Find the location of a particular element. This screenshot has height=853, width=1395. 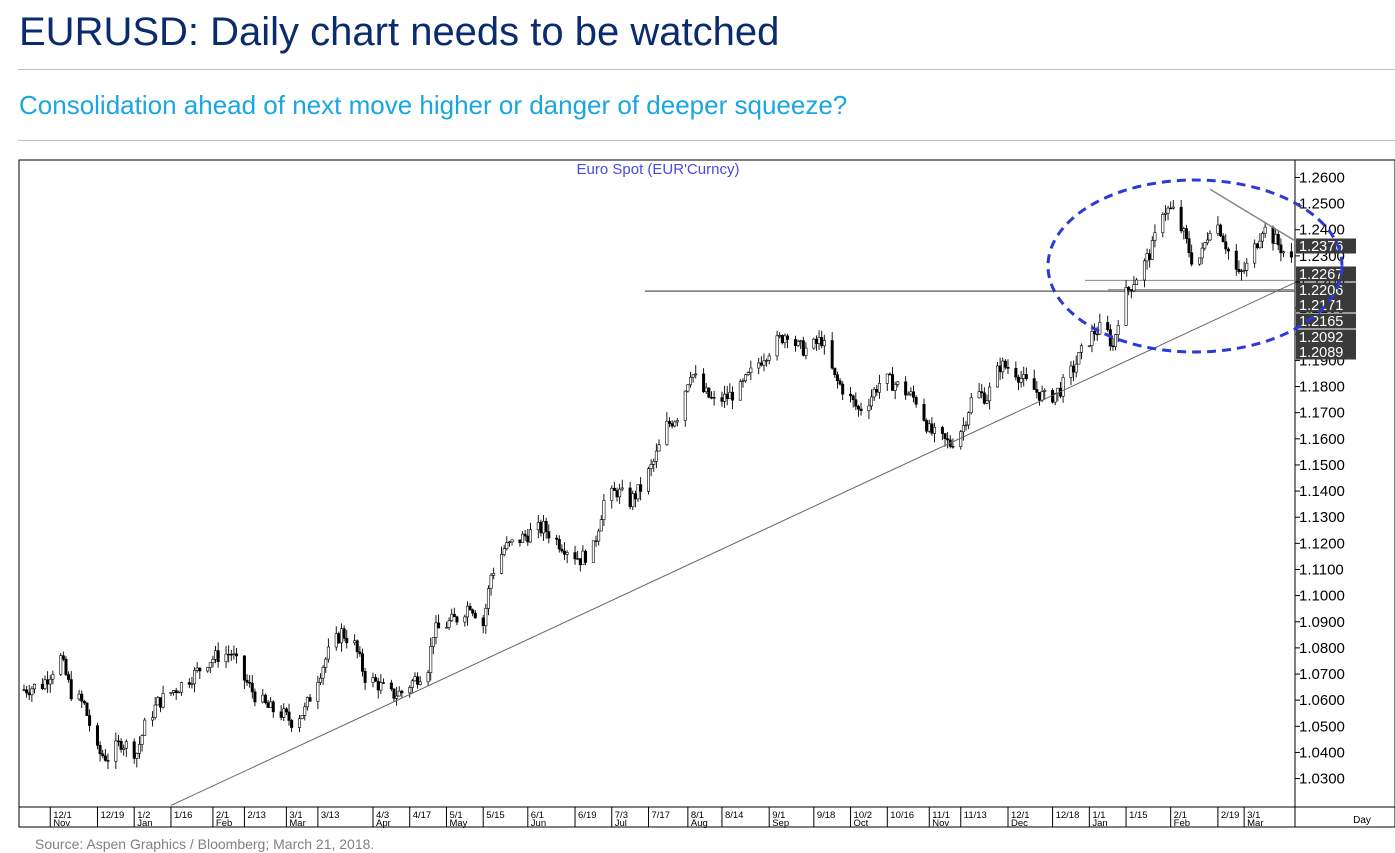

price-label: 1.2089 is located at coordinates (1321, 353).